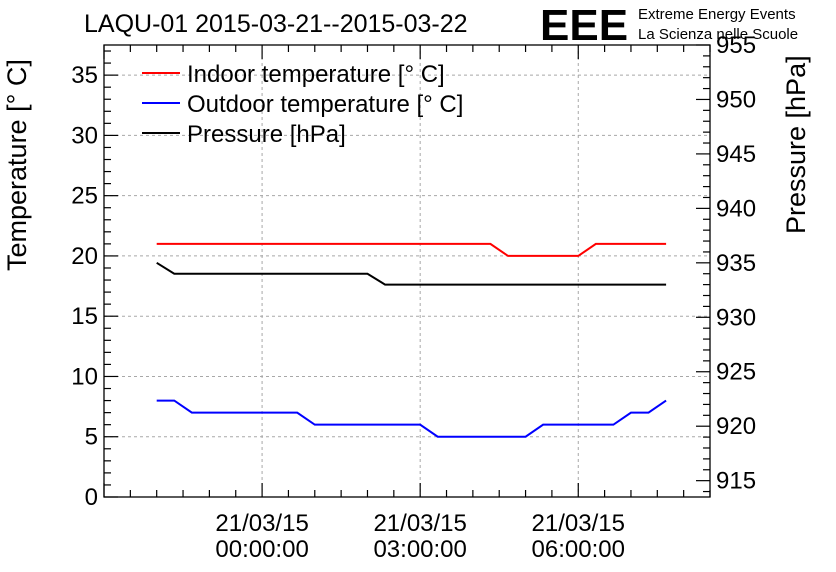 This screenshot has height=572, width=836. Describe the element at coordinates (316, 74) in the screenshot. I see `legend-label-1: Indoor temperature [° C]` at that location.